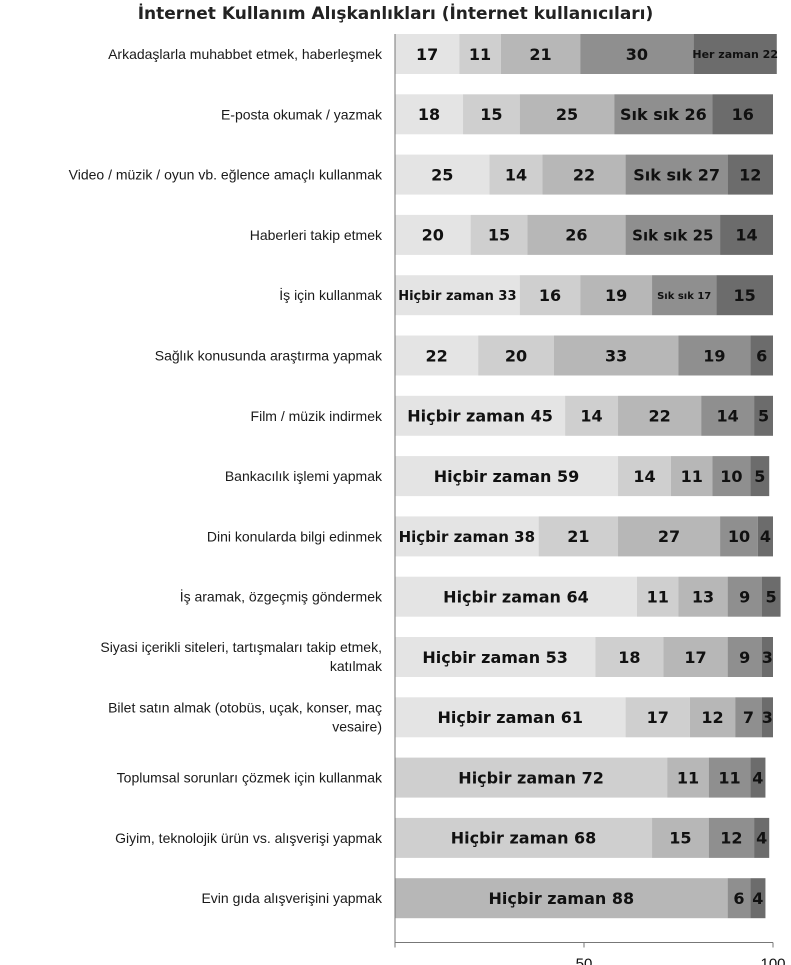  What do you see at coordinates (302, 114) in the screenshot?
I see `category-label: E-posta okumak / yazmak` at bounding box center [302, 114].